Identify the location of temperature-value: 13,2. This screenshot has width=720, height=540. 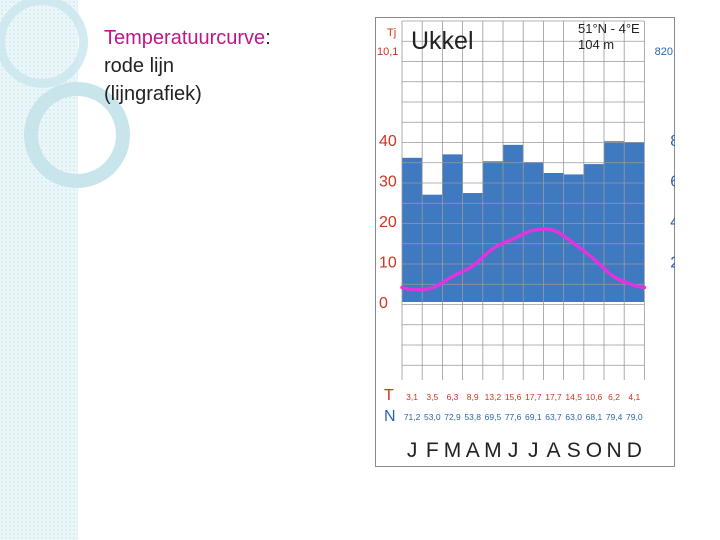
(493, 397).